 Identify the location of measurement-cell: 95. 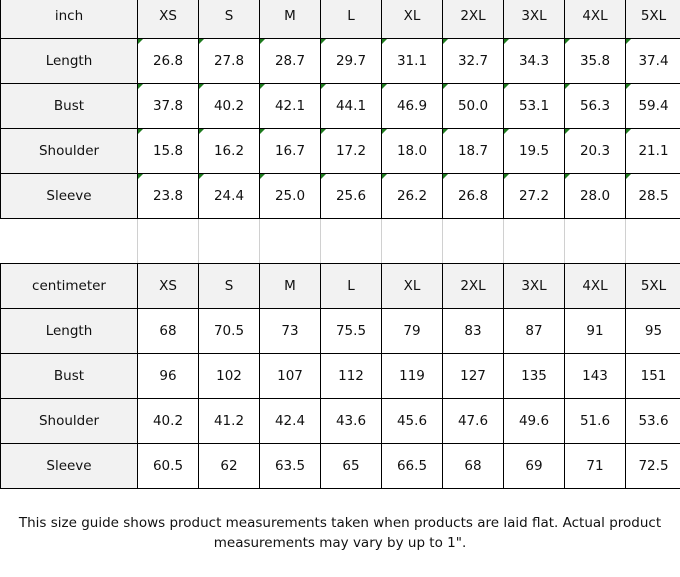
(652, 331).